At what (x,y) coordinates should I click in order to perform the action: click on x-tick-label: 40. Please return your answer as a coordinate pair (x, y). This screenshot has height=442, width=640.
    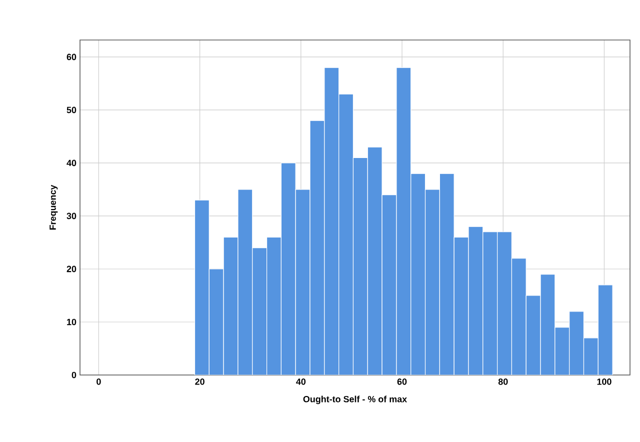
    Looking at the image, I should click on (301, 381).